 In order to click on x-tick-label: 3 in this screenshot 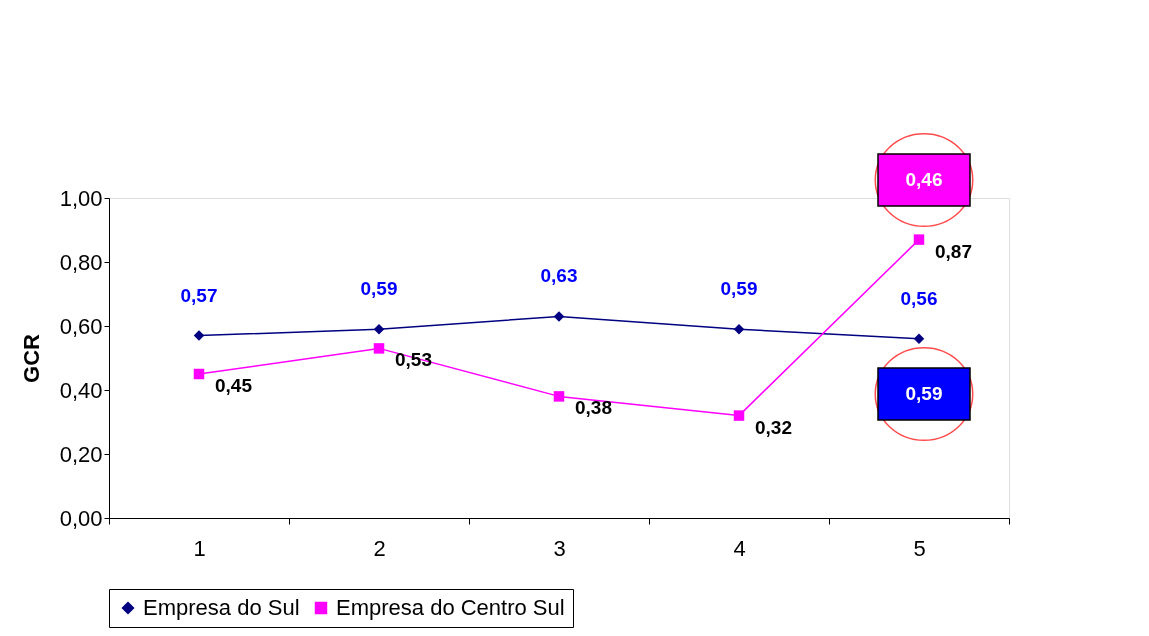, I will do `click(559, 548)`.